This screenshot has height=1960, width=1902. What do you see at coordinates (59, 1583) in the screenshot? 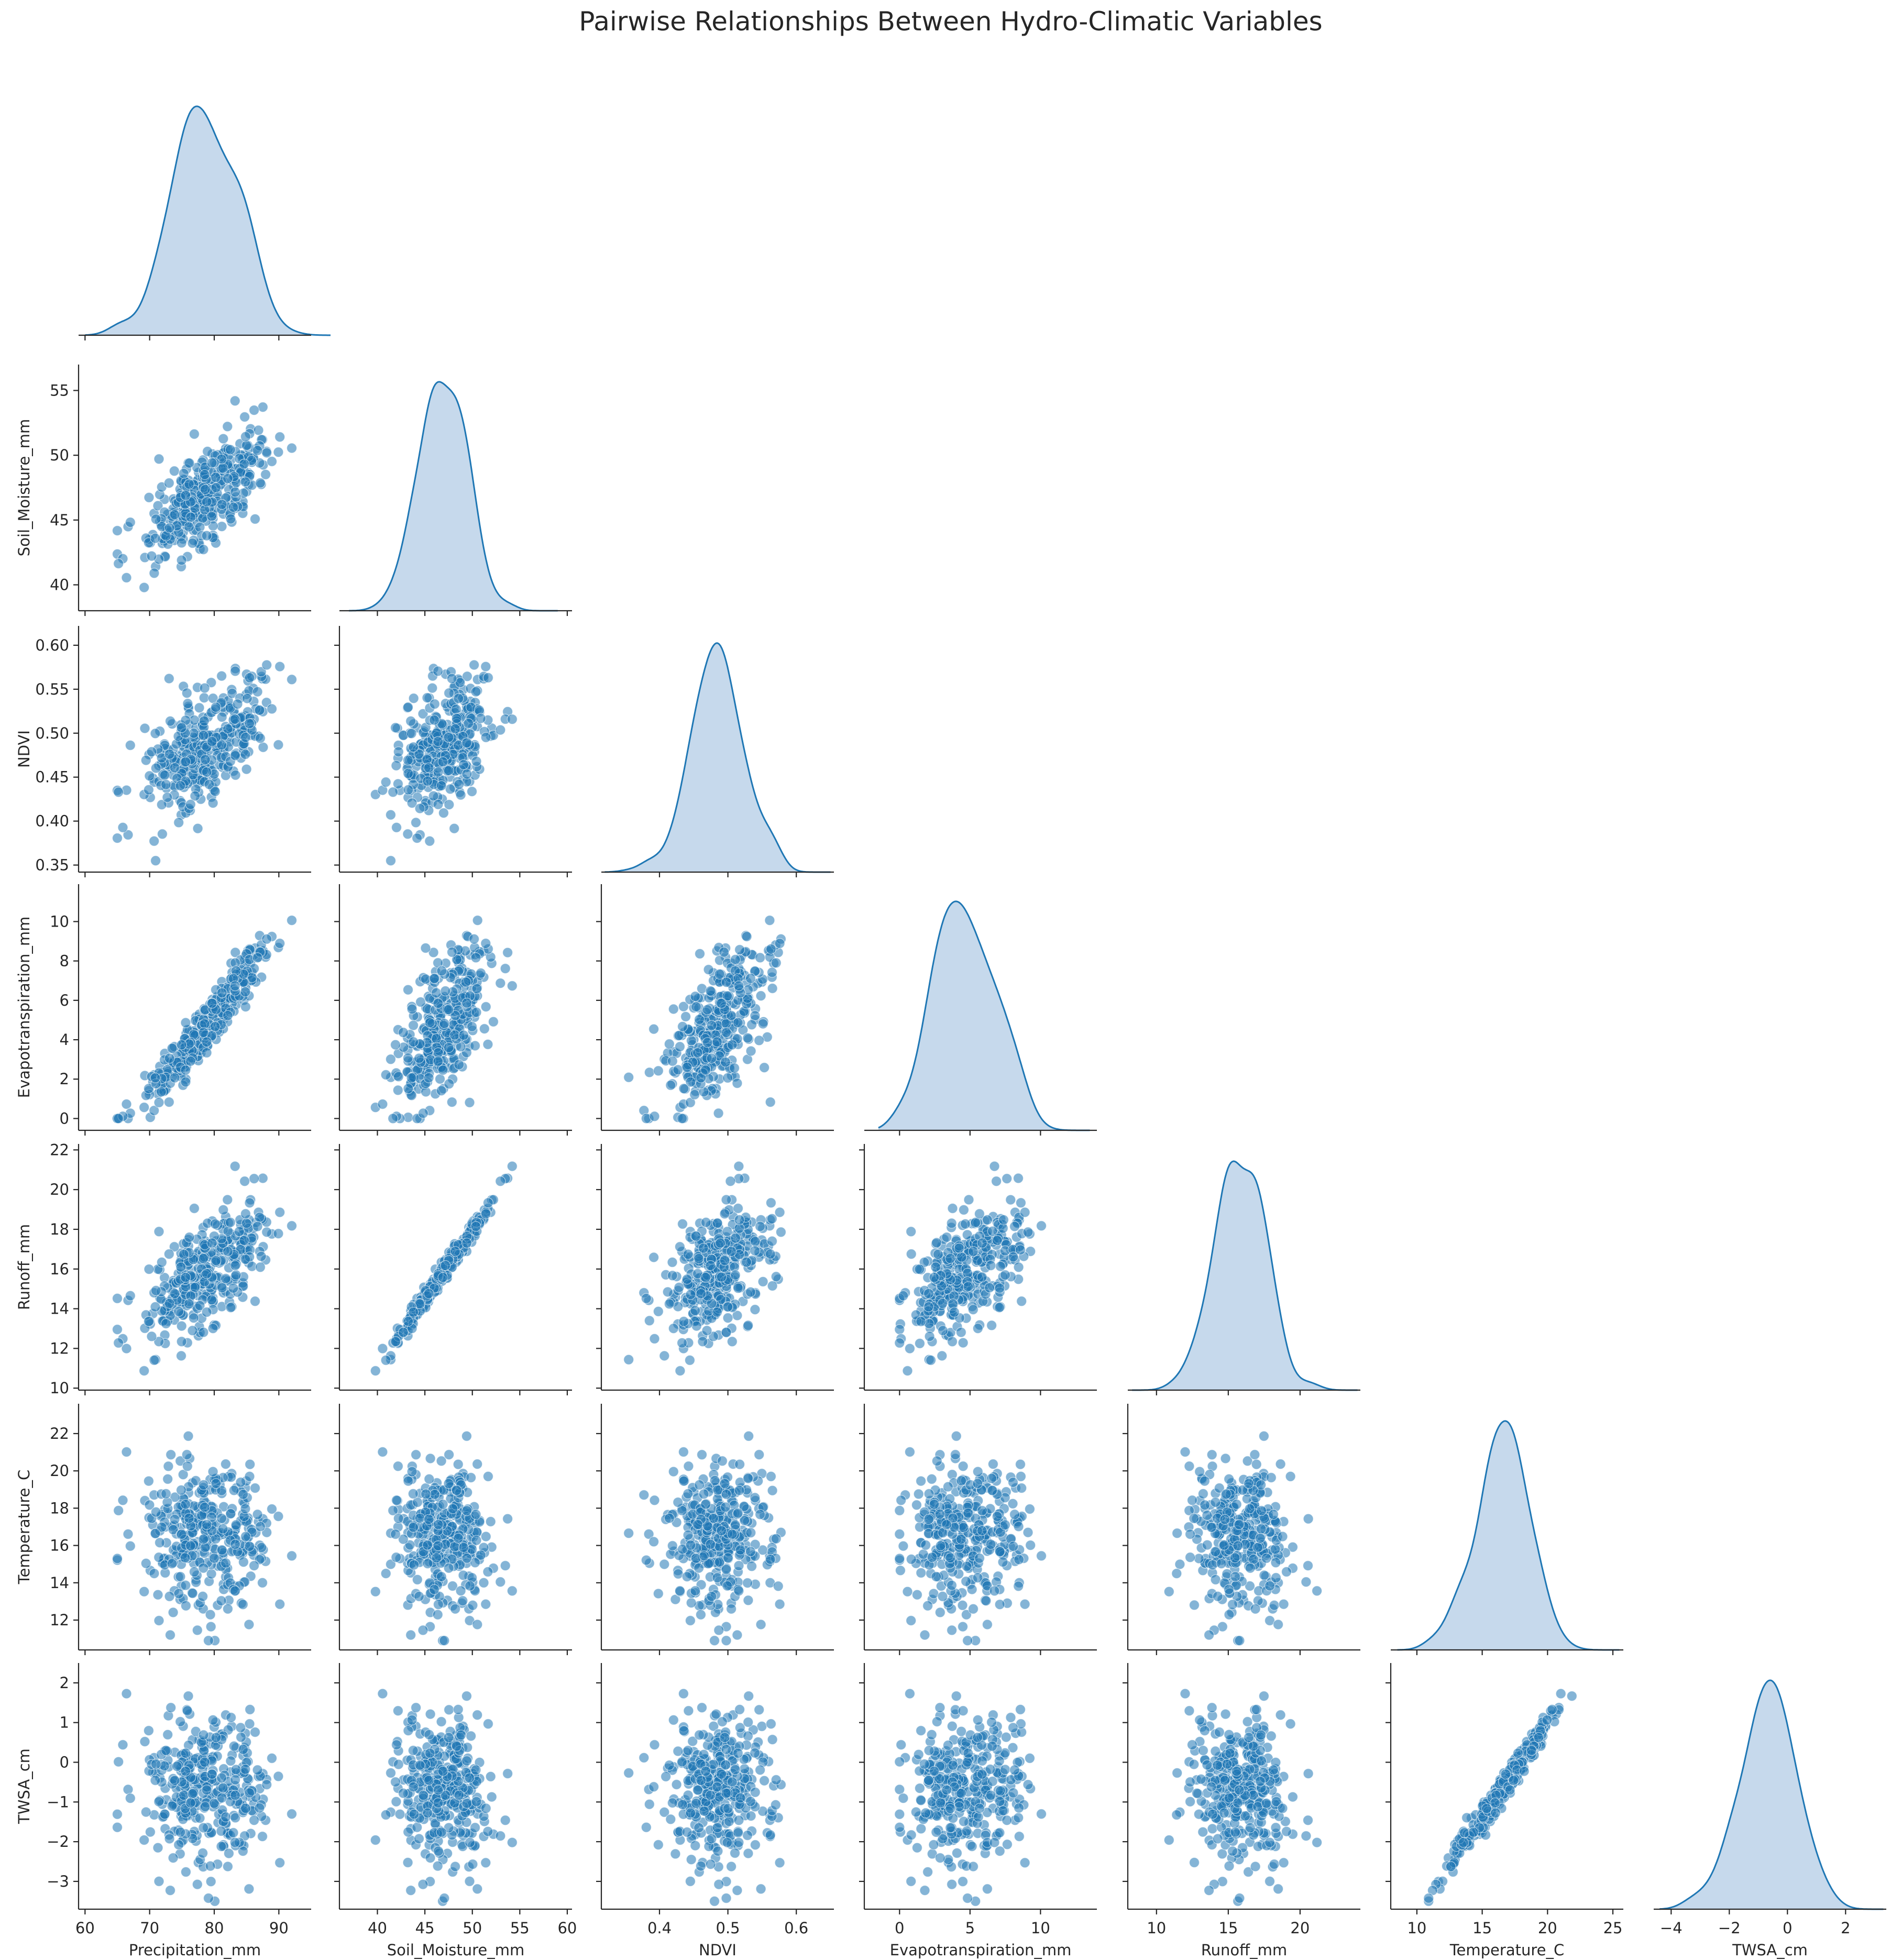
I see `y-tick-label: 14` at bounding box center [59, 1583].